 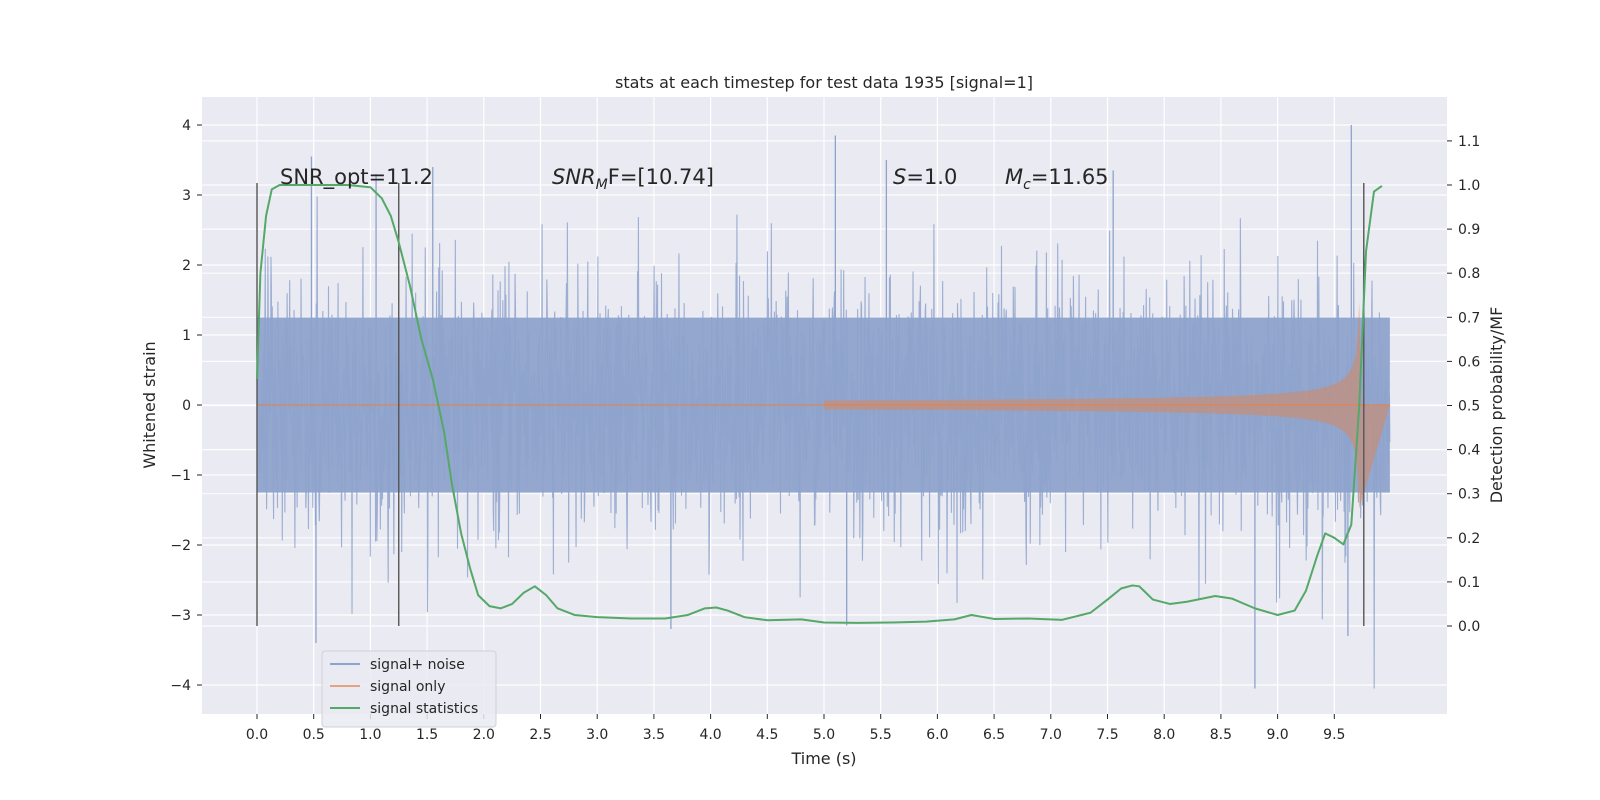 What do you see at coordinates (1469, 451) in the screenshot?
I see `y-right-tick-label: 0.4` at bounding box center [1469, 451].